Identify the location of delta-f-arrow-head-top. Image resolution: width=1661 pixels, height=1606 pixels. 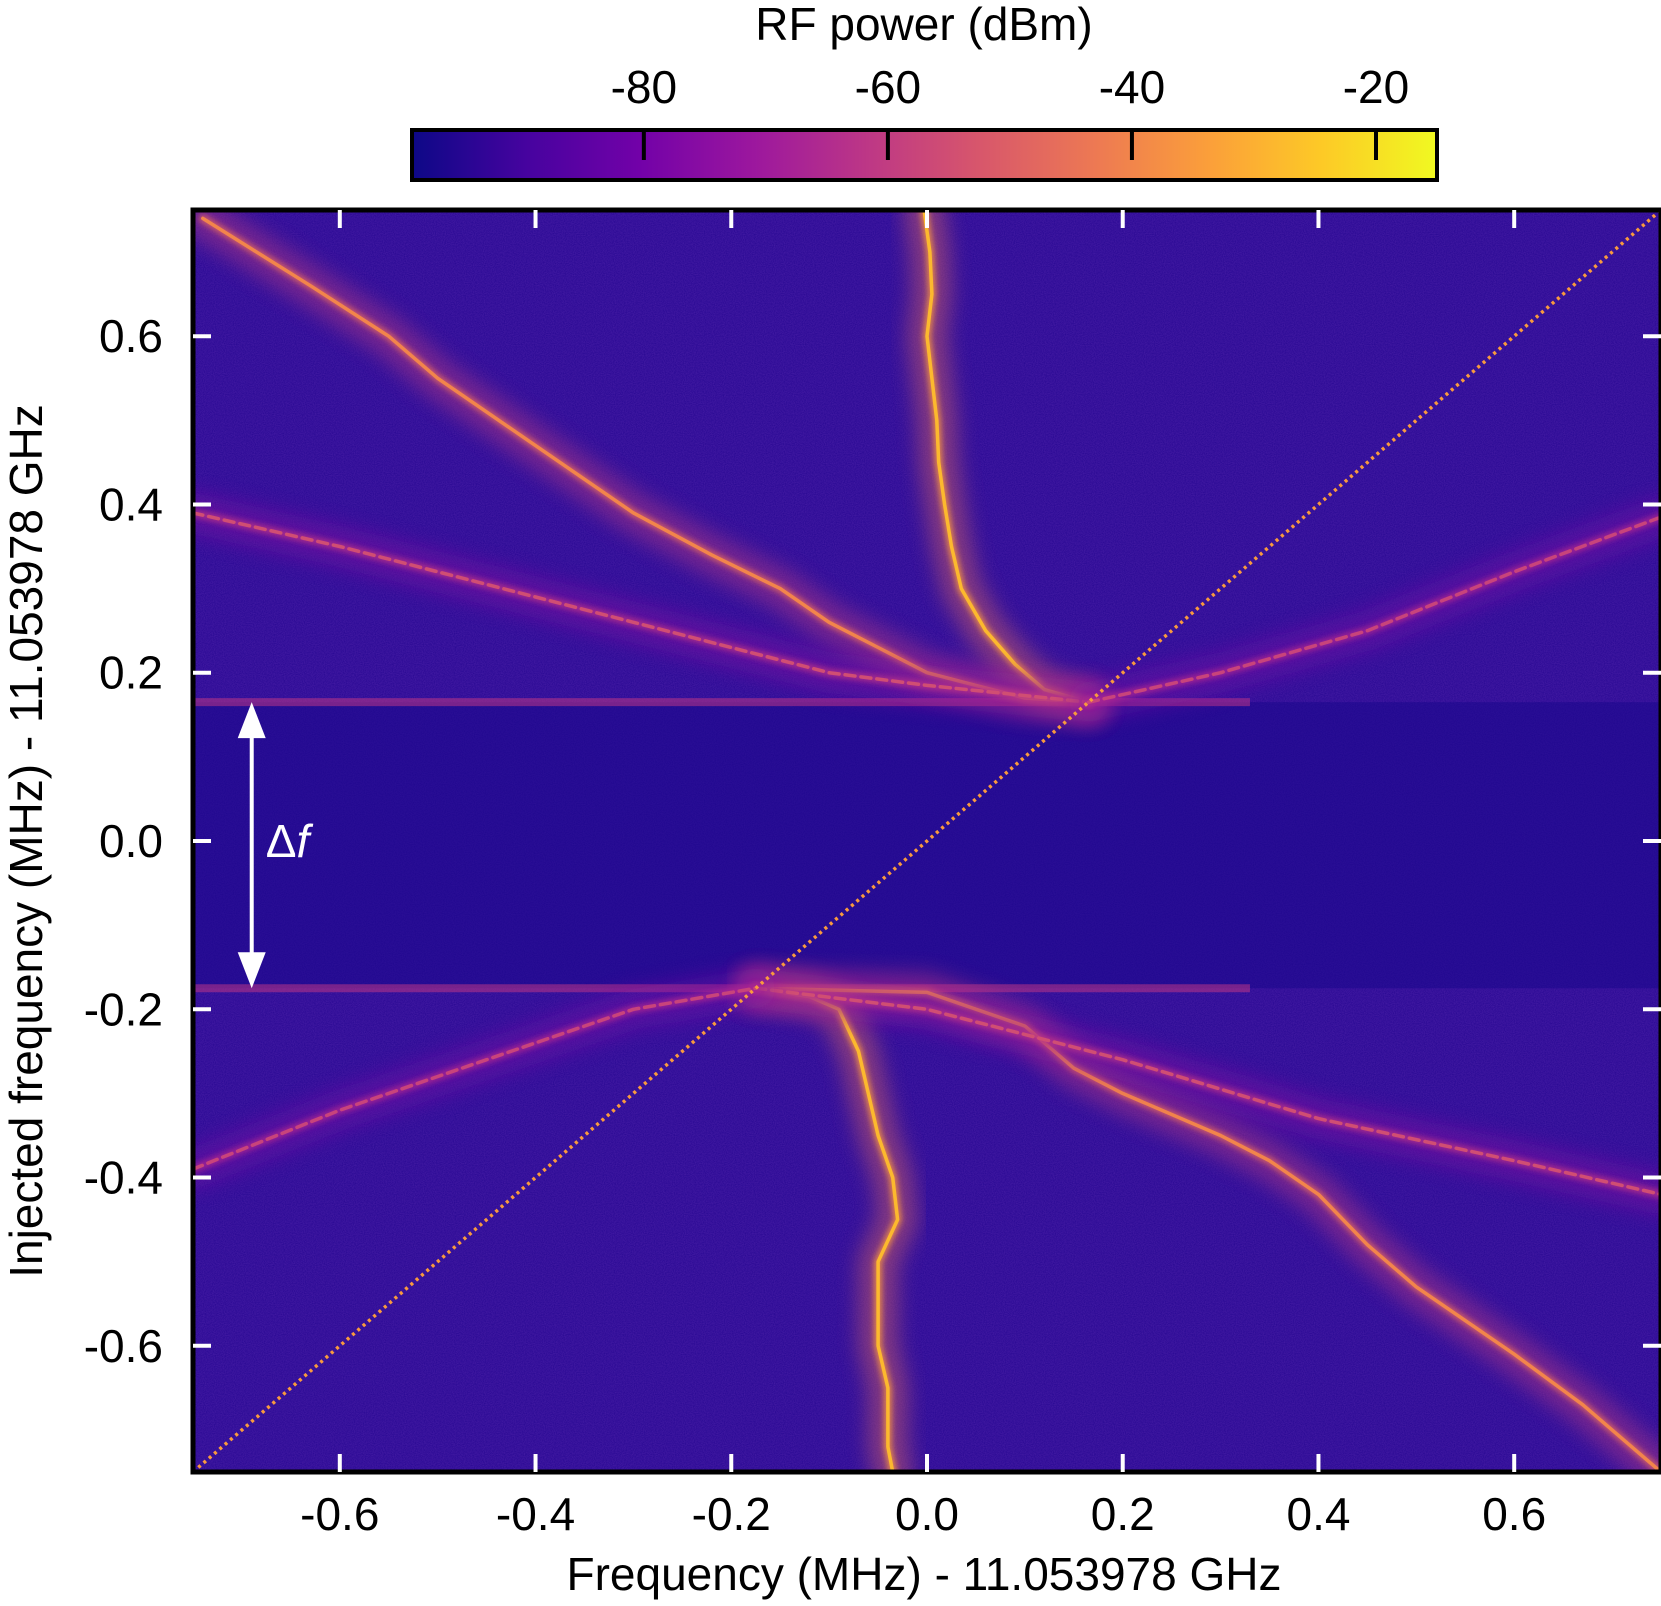
(251, 720).